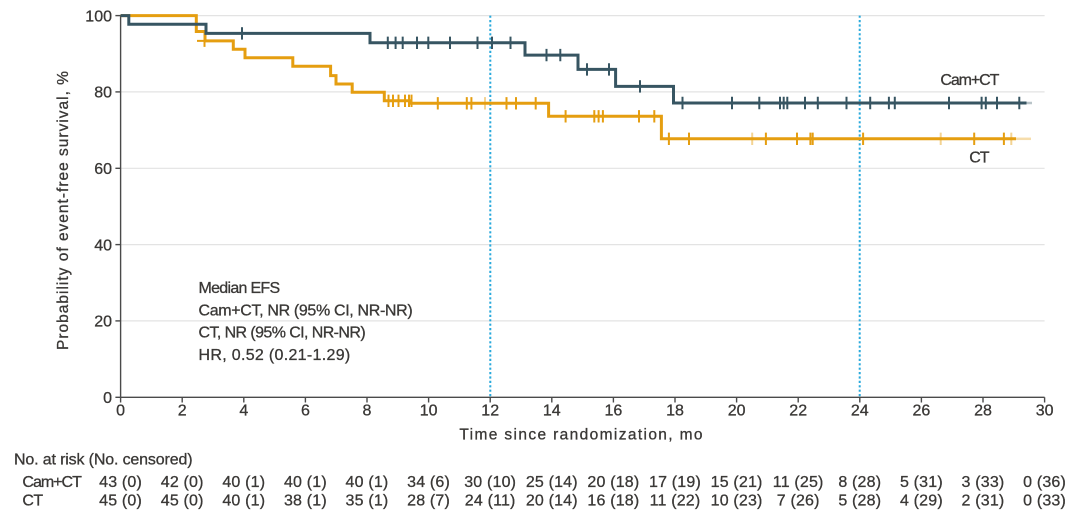 The height and width of the screenshot is (519, 1080). I want to click on svg-text: 30 (10), so click(490, 482).